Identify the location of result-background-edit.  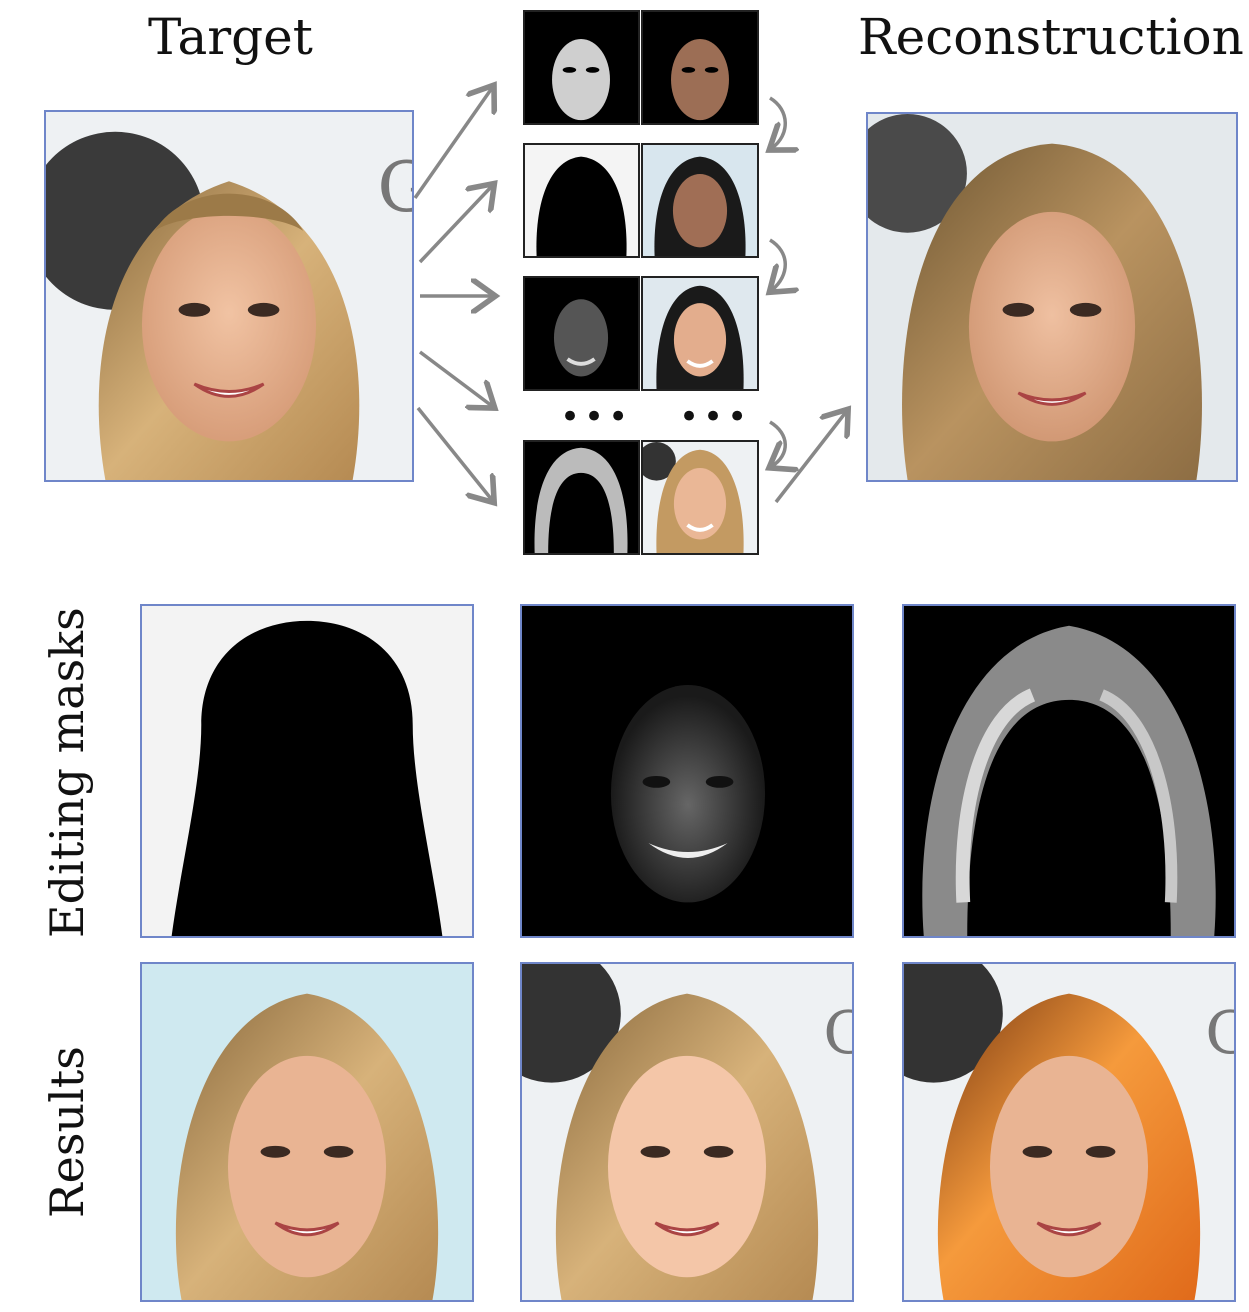
(307, 1132).